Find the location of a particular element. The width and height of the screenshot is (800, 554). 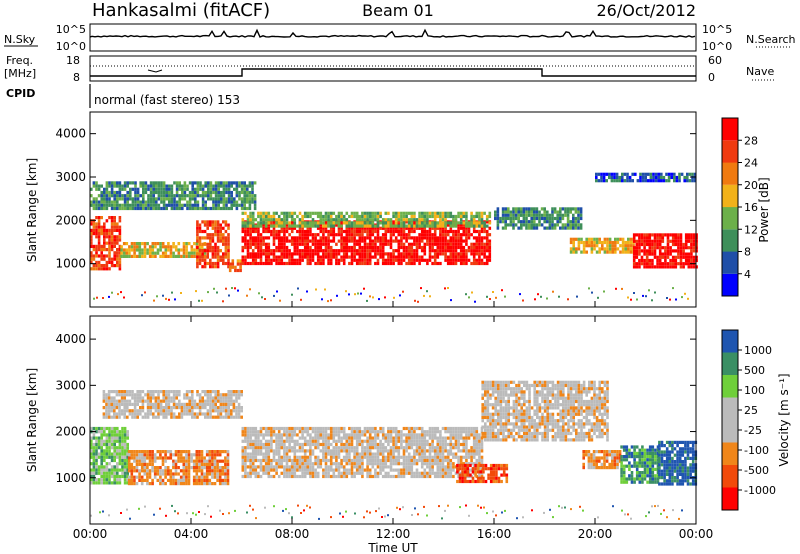

beam-title: Beam 01 is located at coordinates (398, 10).